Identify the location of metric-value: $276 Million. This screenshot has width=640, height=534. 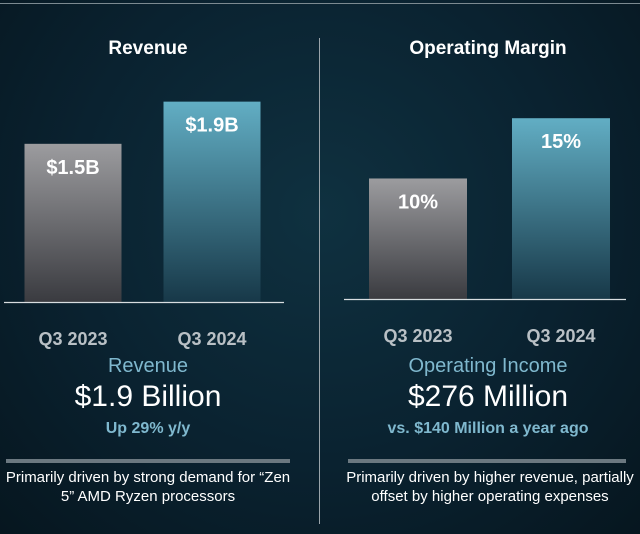
(488, 396).